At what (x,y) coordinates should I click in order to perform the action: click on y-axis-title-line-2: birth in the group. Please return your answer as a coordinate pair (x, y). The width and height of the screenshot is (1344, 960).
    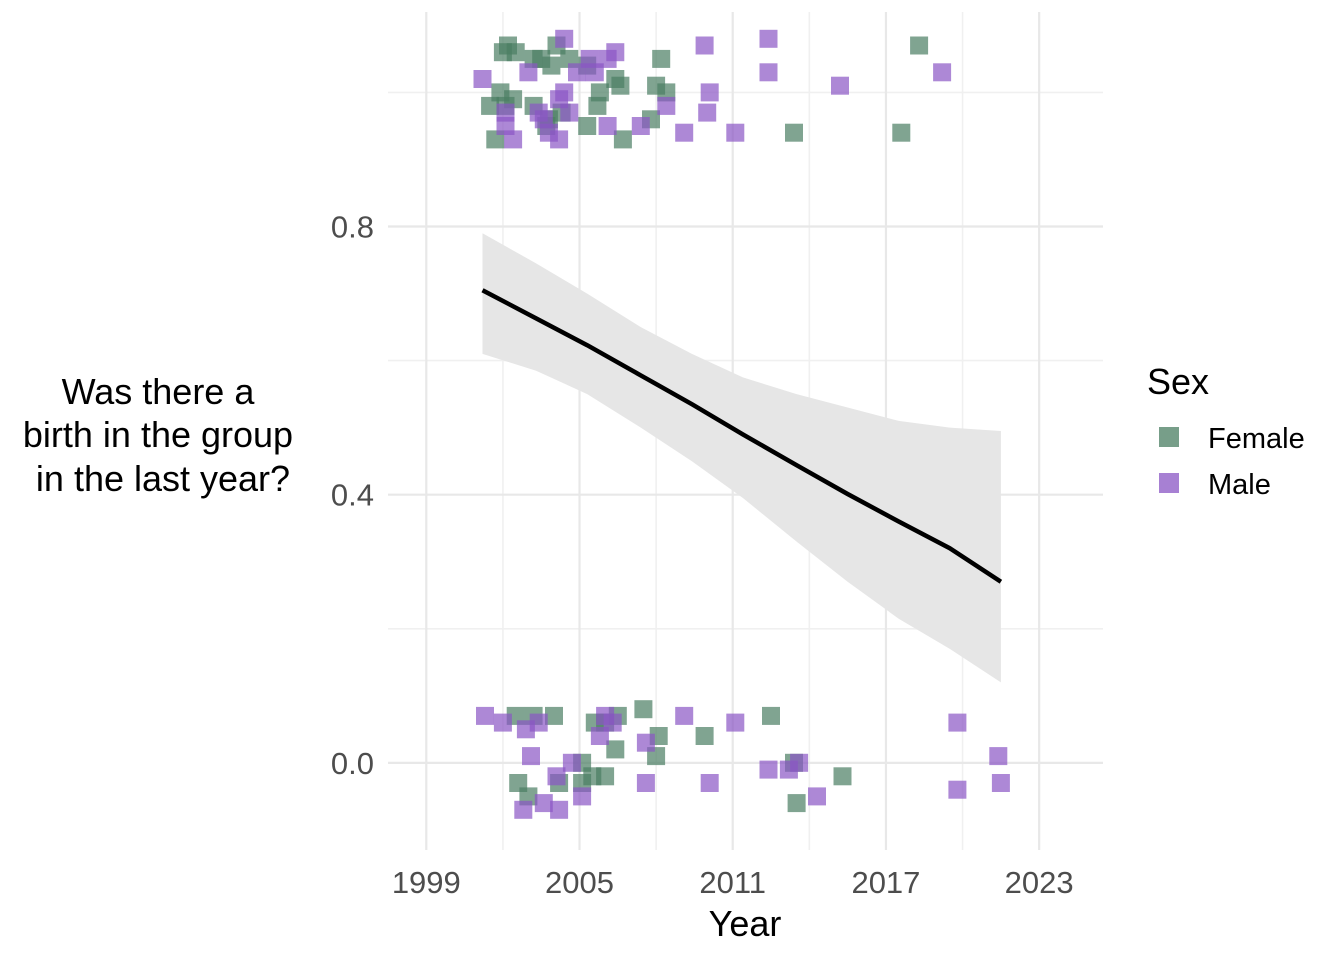
    Looking at the image, I should click on (158, 434).